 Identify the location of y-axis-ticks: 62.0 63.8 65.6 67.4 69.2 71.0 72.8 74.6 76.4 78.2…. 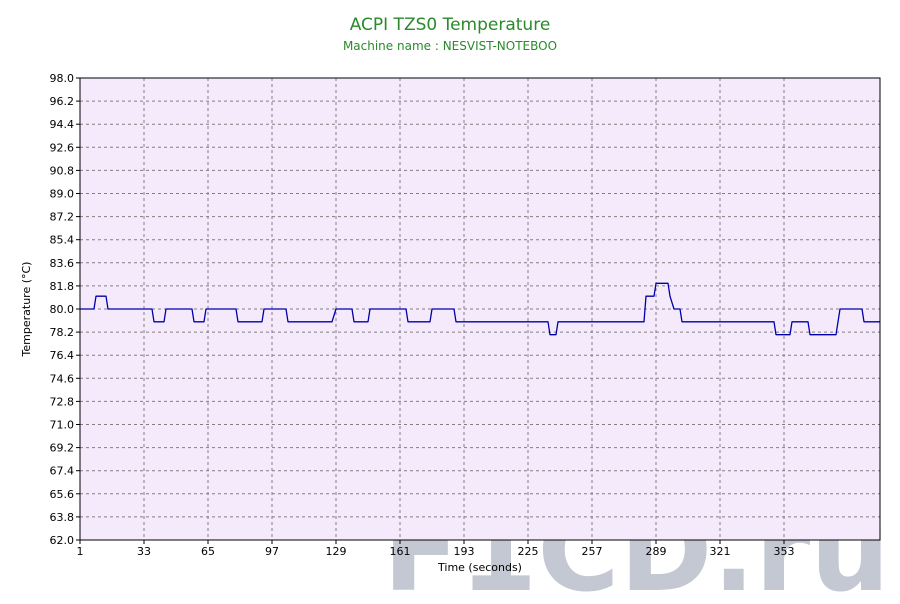
(65, 309).